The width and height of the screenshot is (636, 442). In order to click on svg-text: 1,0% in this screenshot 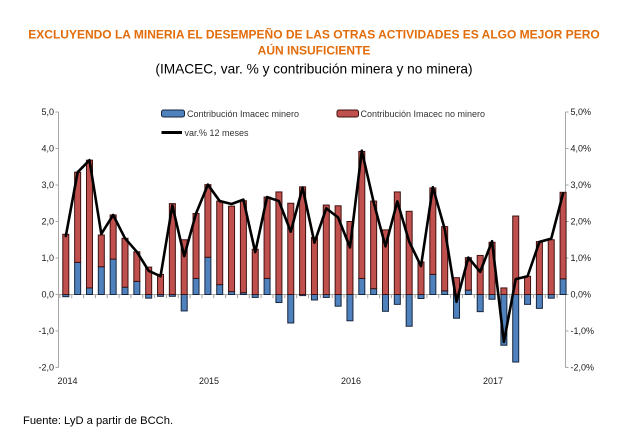, I will do `click(581, 258)`.